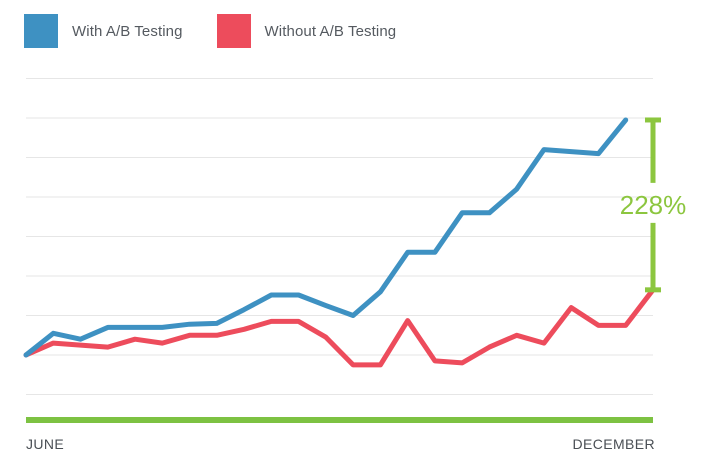 This screenshot has height=471, width=706. I want to click on legend-item-with-ab: With A/B Testing, so click(103, 31).